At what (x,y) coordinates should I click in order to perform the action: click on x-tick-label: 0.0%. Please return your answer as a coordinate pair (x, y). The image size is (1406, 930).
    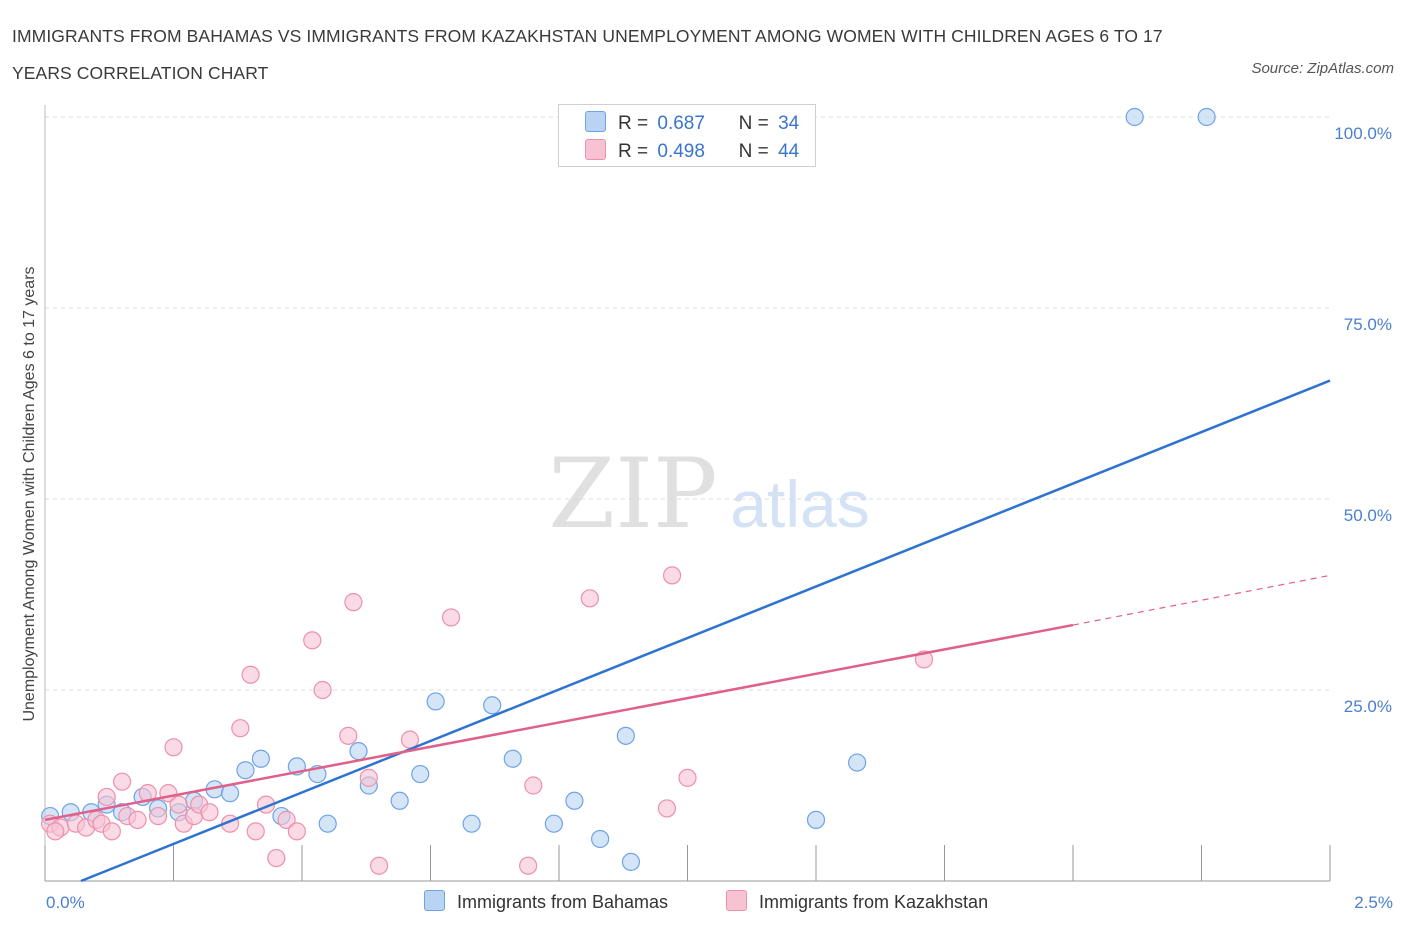
    Looking at the image, I should click on (65, 902).